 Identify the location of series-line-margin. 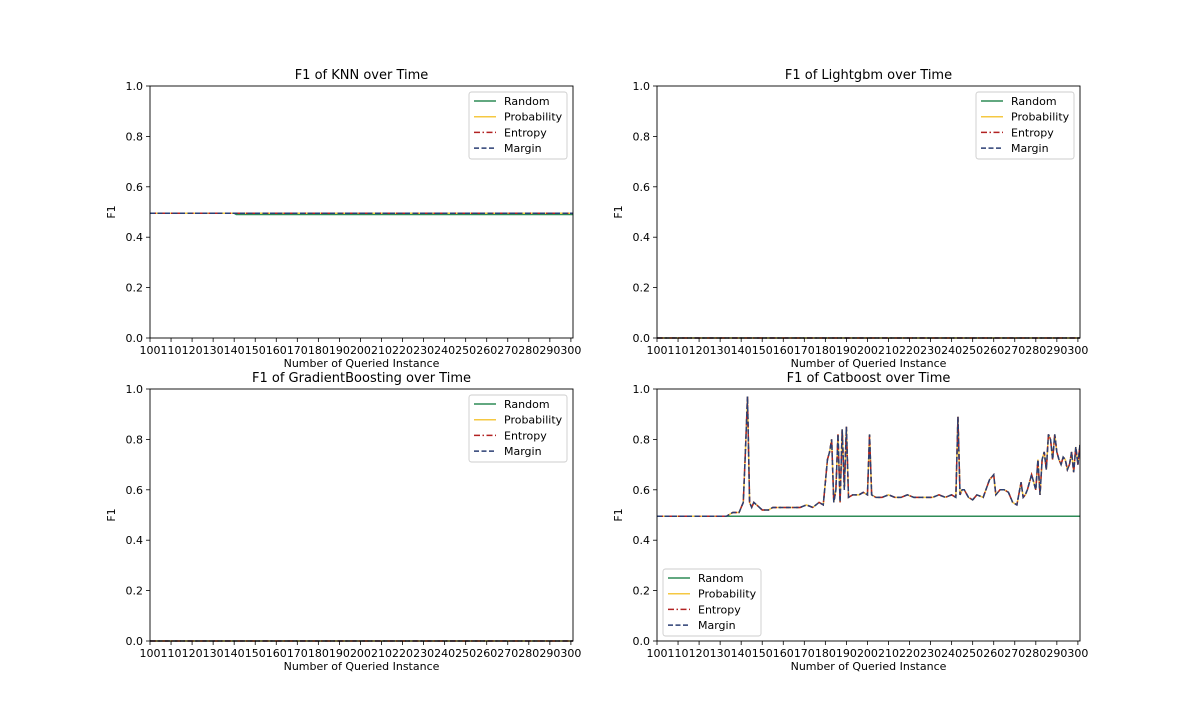
(868, 457).